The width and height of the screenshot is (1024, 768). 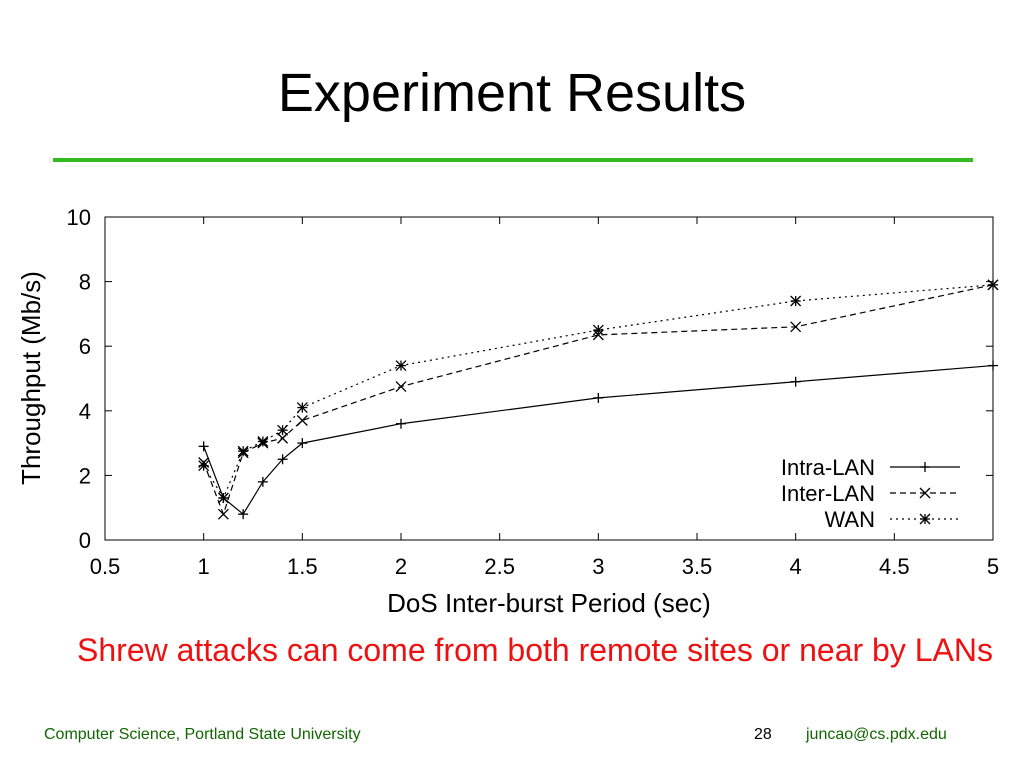 I want to click on y-tick-label: 6, so click(x=85, y=346).